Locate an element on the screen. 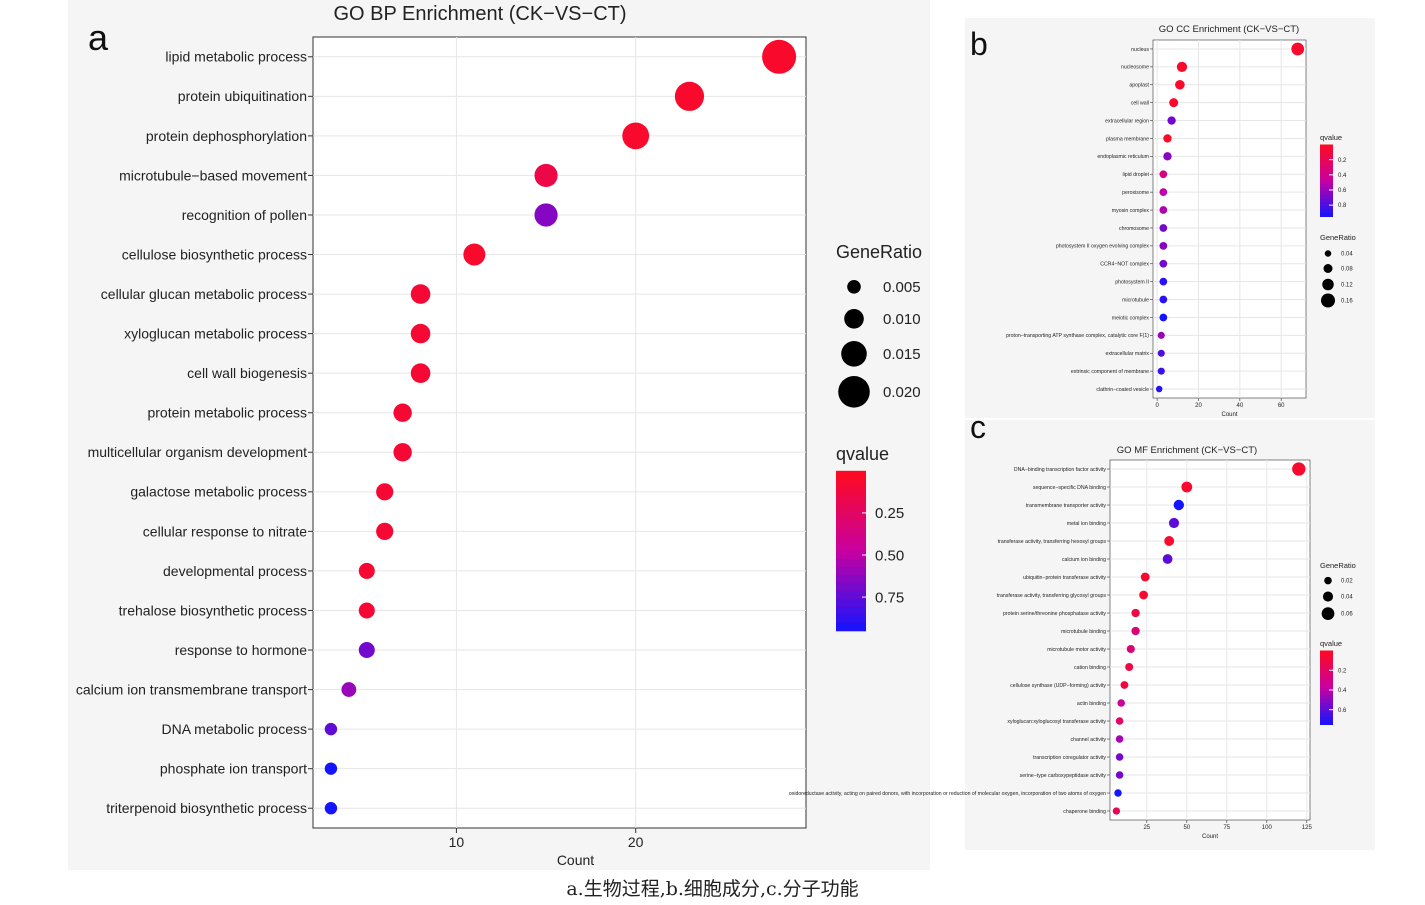 The height and width of the screenshot is (905, 1425). y-tick-label: cellulose biosynthetic process is located at coordinates (214, 254).